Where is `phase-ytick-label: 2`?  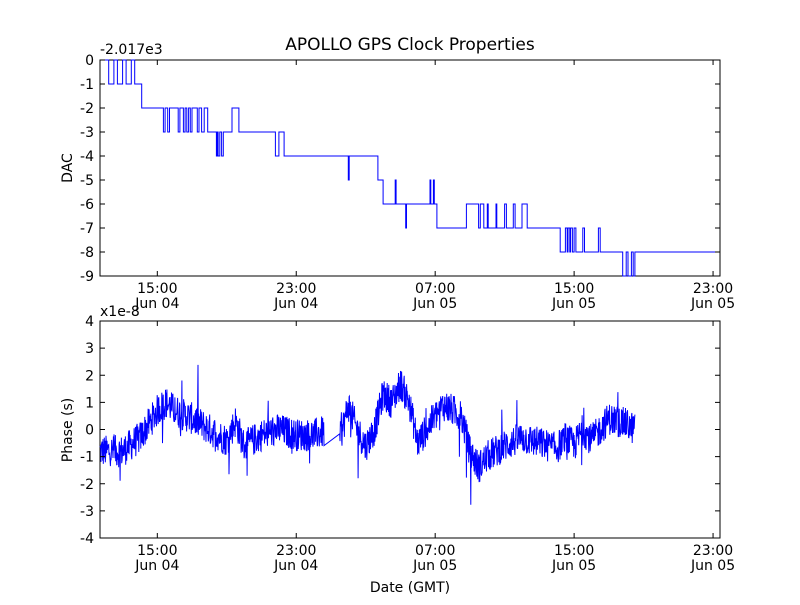
phase-ytick-label: 2 is located at coordinates (89, 376).